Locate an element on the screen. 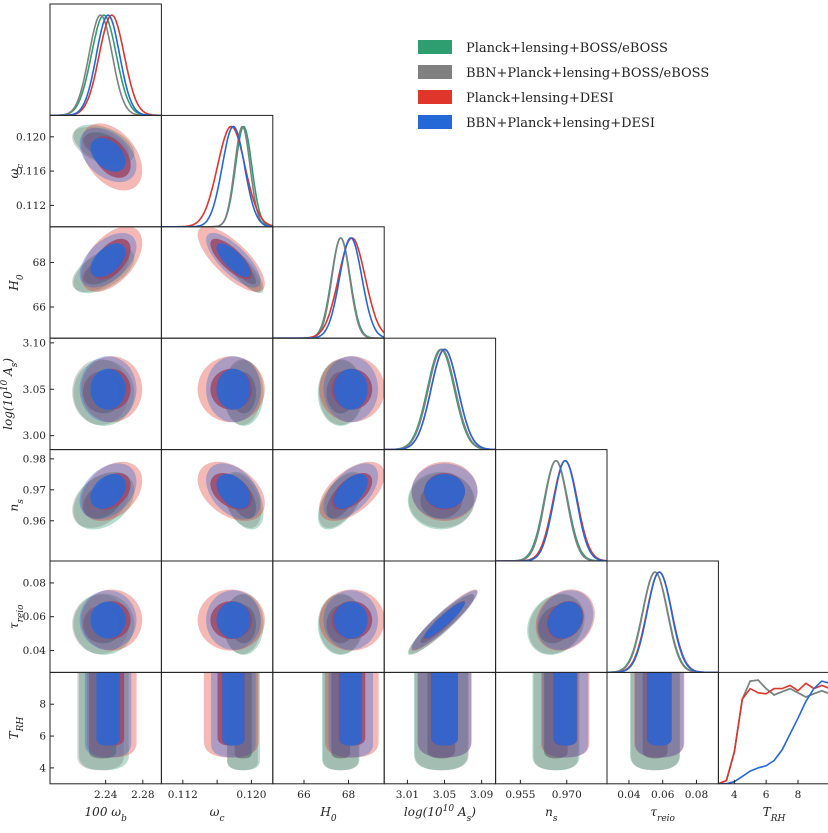 The height and width of the screenshot is (833, 828). y-tick-label-As: 3.10 is located at coordinates (34, 343).